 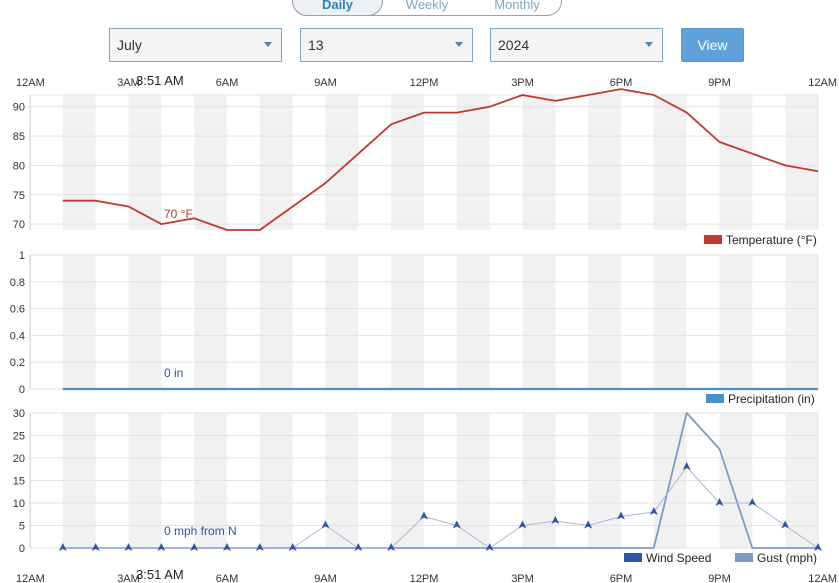 What do you see at coordinates (325, 83) in the screenshot?
I see `x-tick-label-top: 9AM` at bounding box center [325, 83].